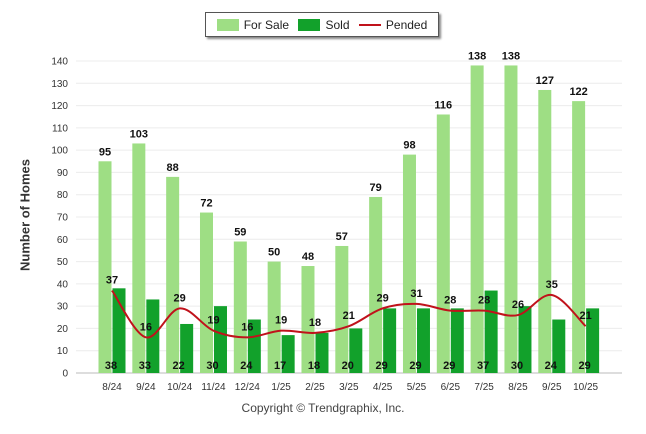 The image size is (646, 434). Describe the element at coordinates (578, 92) in the screenshot. I see `data-label-for-sale: 122` at that location.